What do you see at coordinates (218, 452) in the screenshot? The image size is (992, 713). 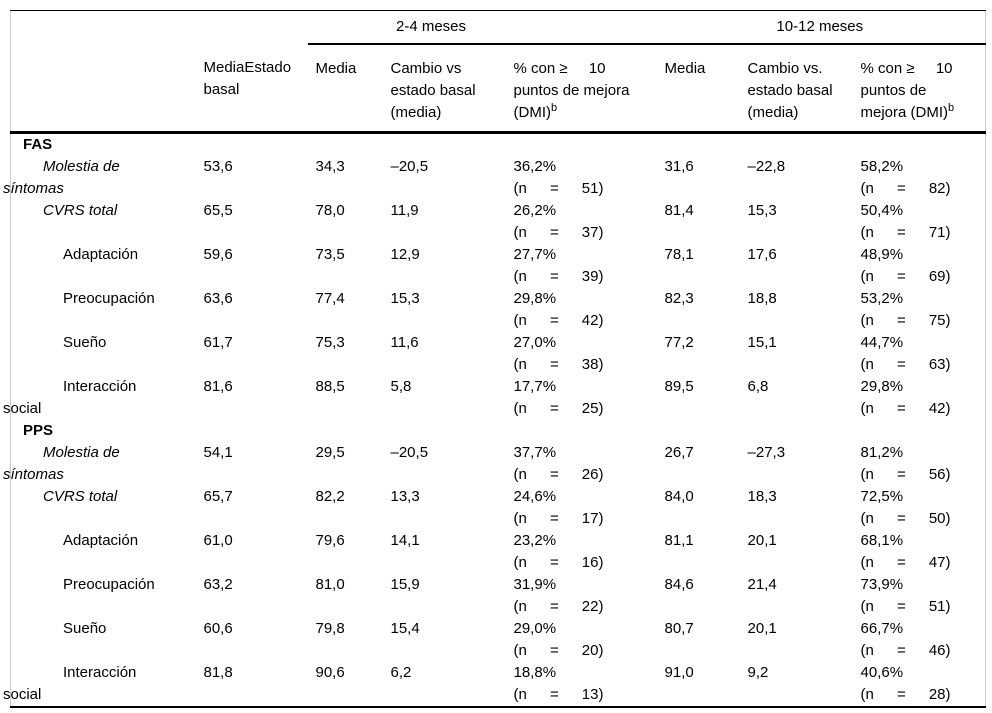 I see `baseline-mean: 54,1` at bounding box center [218, 452].